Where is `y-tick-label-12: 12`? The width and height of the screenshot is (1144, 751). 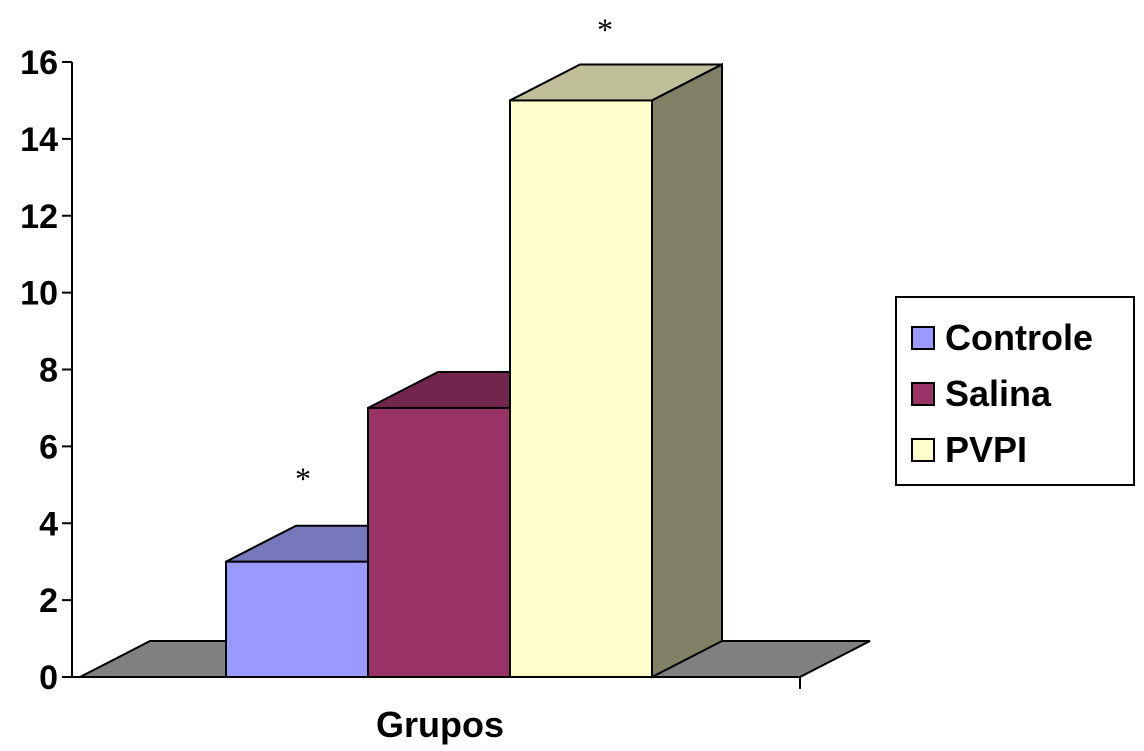
y-tick-label-12: 12 is located at coordinates (39, 217).